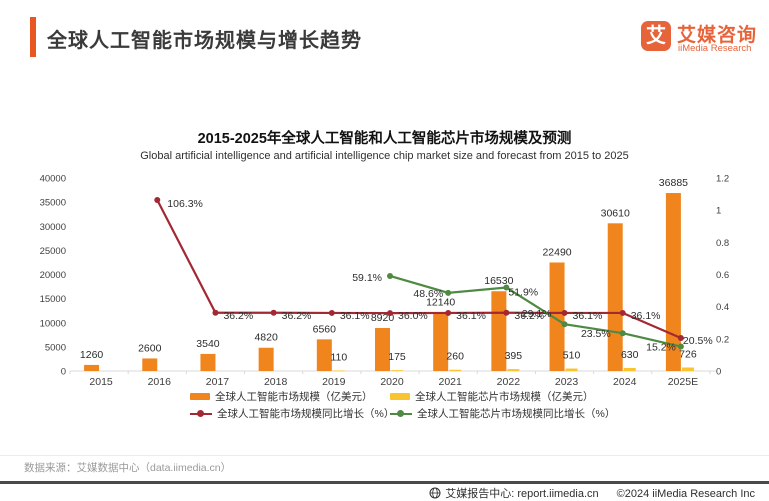 The width and height of the screenshot is (769, 501). Describe the element at coordinates (338, 357) in the screenshot. I see `bar-label: 110` at that location.